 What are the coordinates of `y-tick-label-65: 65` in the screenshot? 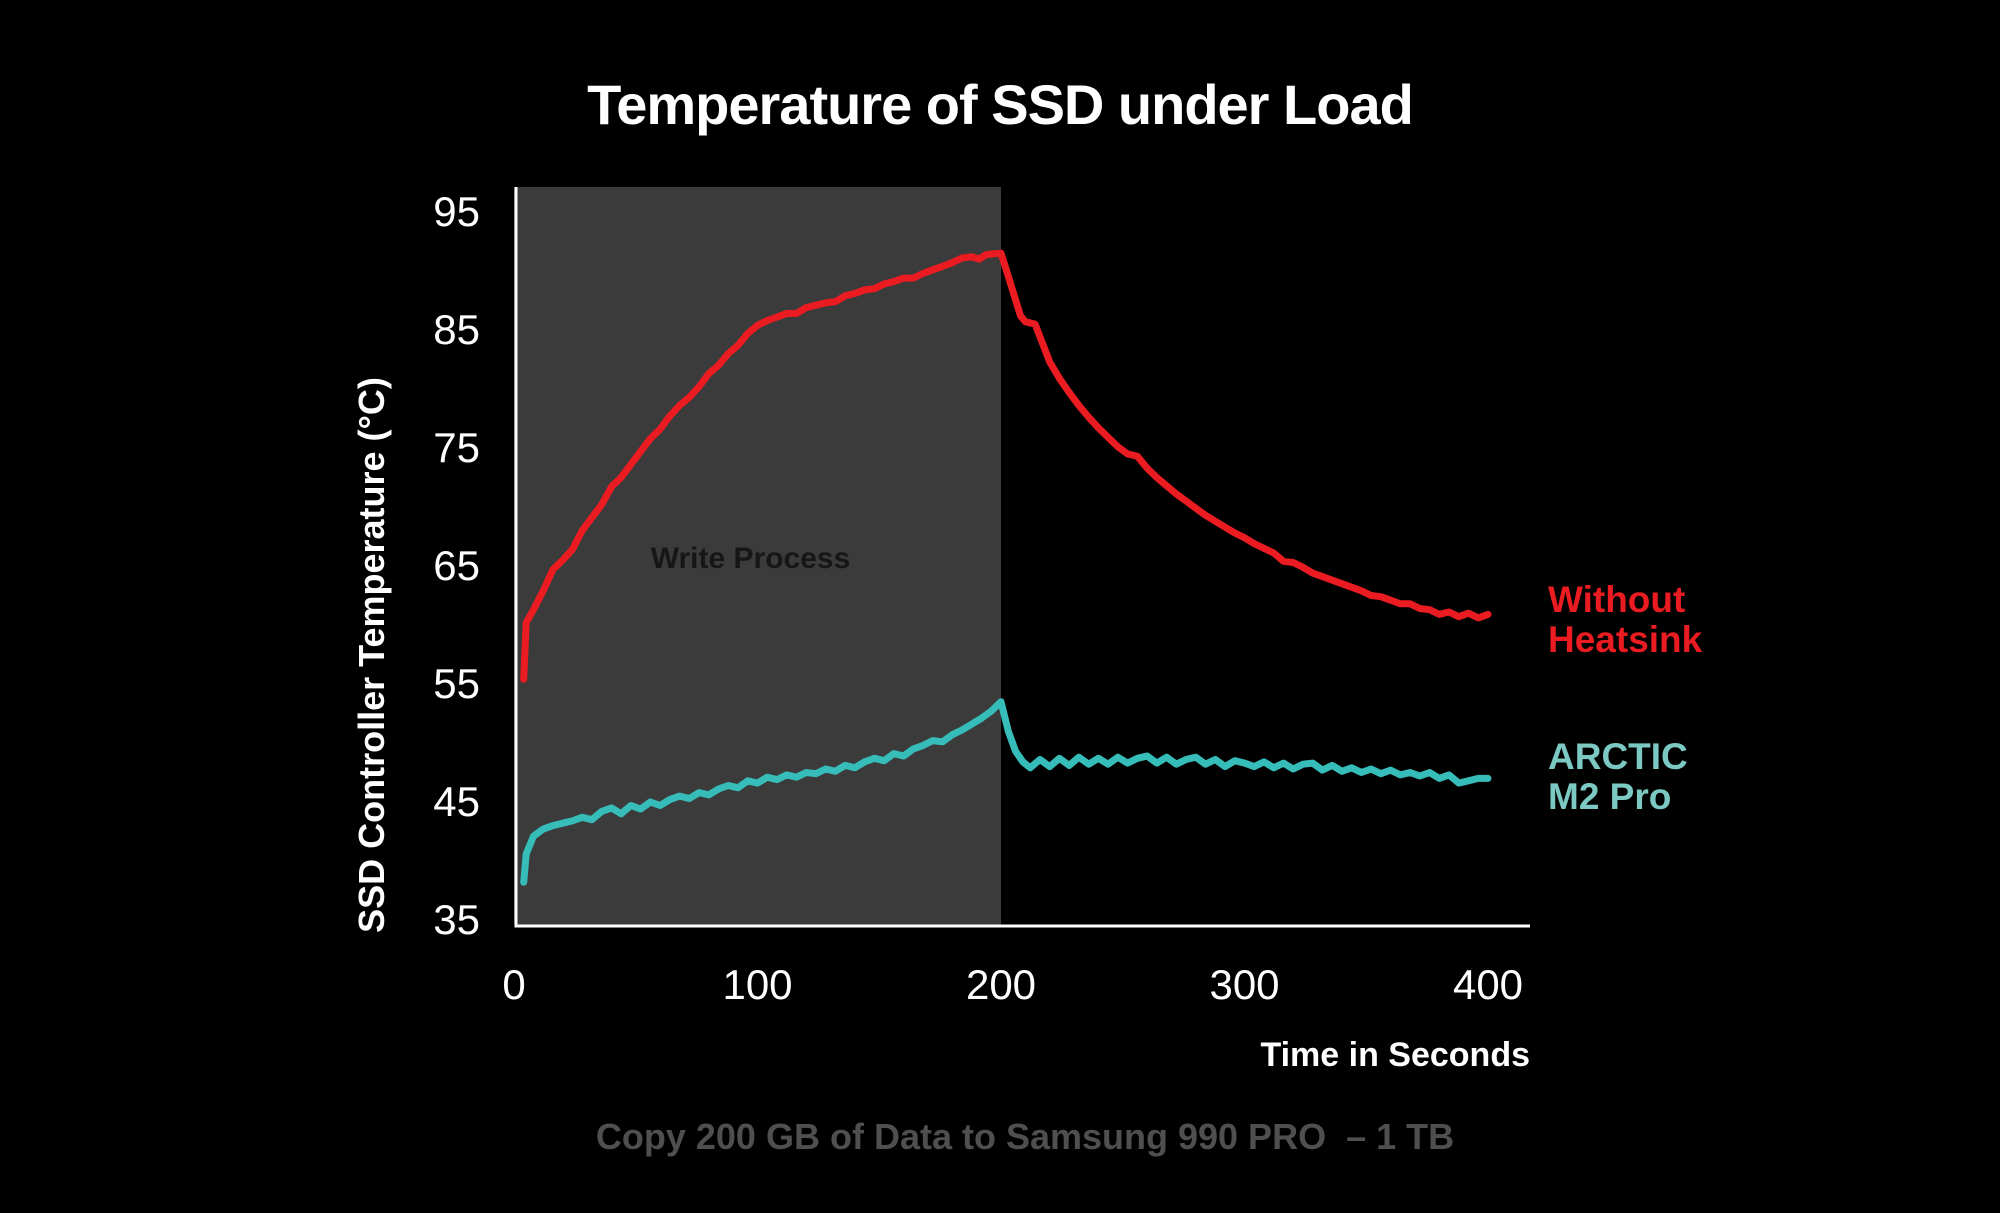 It's located at (456, 565).